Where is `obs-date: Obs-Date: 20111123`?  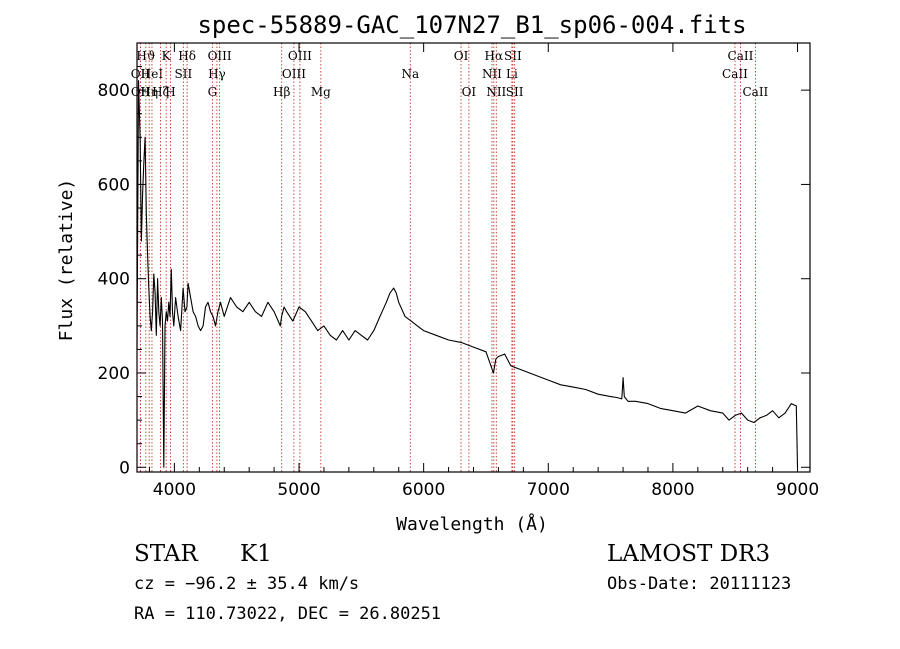 obs-date: Obs-Date: 20111123 is located at coordinates (699, 584).